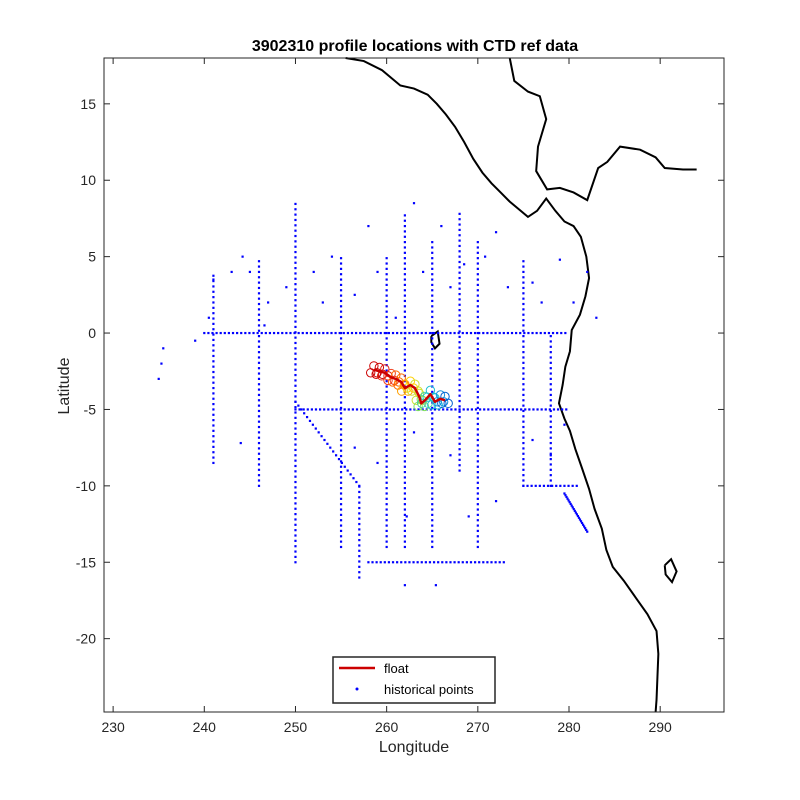  Describe the element at coordinates (64, 385) in the screenshot. I see `y-axis-label: Latitude` at that location.